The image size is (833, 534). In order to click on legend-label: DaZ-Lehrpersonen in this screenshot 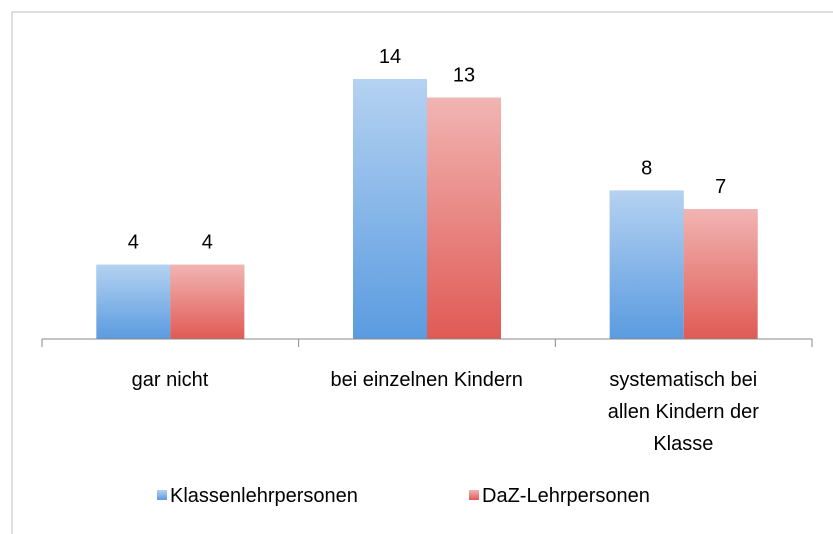, I will do `click(566, 496)`.